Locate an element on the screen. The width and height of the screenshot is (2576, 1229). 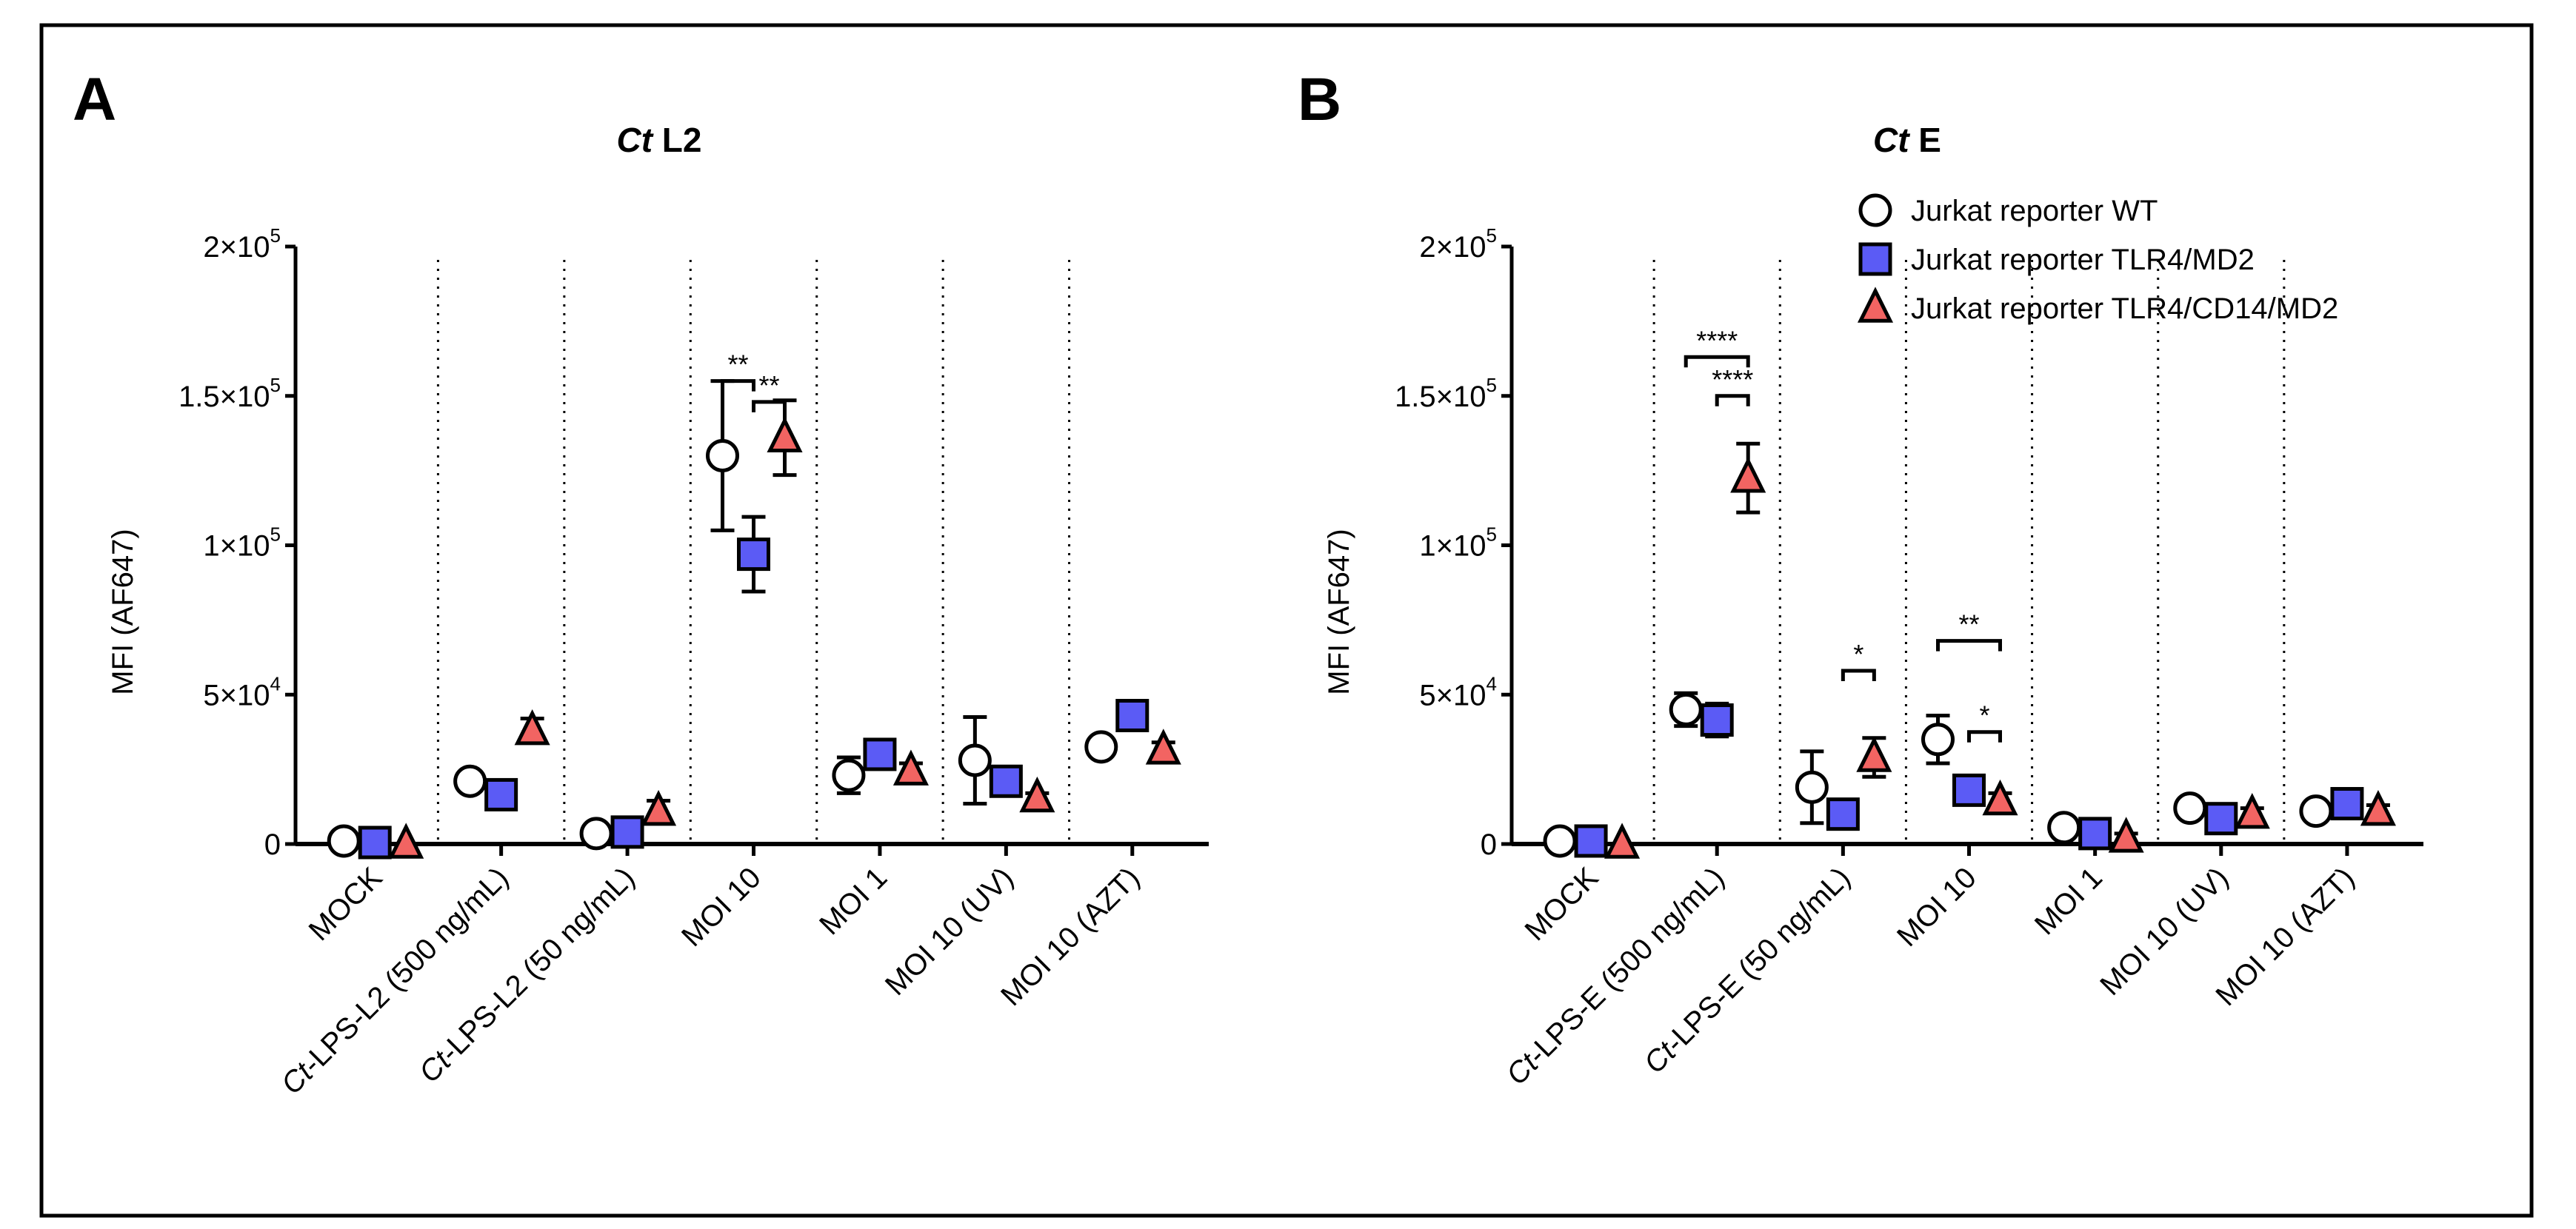
chart-title-text: E is located at coordinates (1925, 140).